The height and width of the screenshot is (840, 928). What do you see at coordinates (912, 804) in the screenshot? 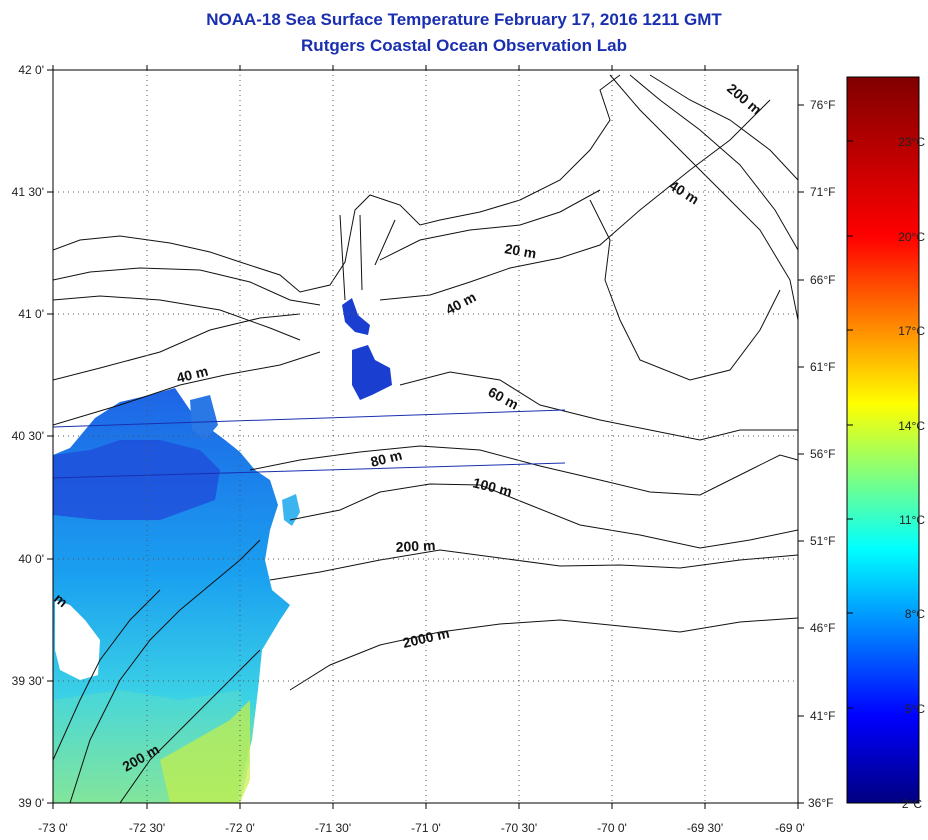
I see `c-label-2: 2°C` at bounding box center [912, 804].